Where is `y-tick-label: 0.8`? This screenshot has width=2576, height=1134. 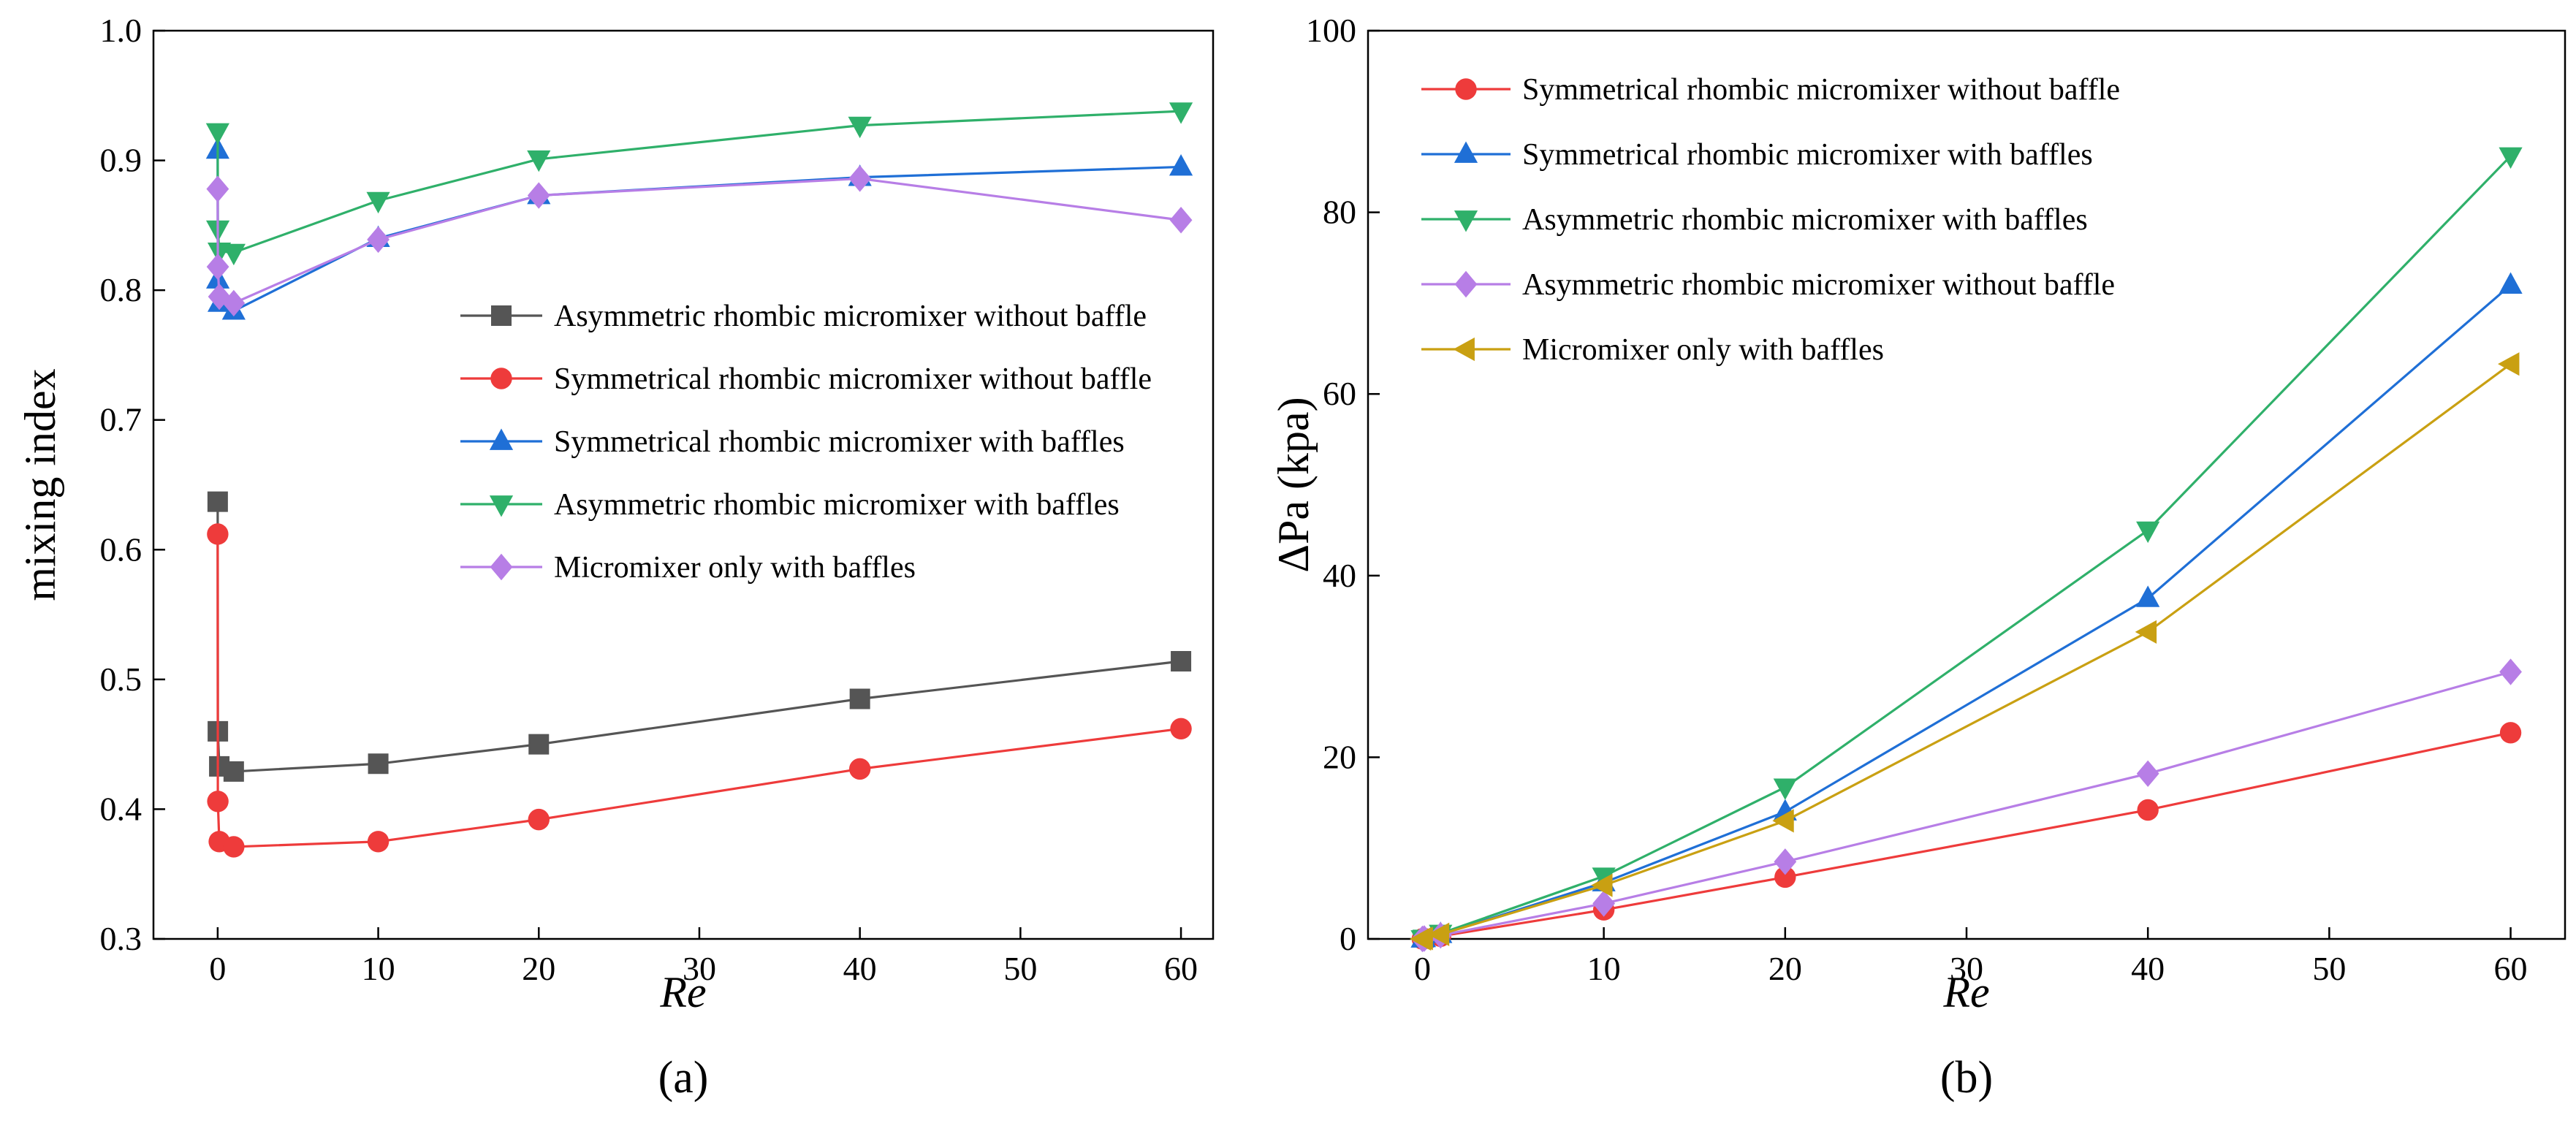
y-tick-label: 0.8 is located at coordinates (122, 289).